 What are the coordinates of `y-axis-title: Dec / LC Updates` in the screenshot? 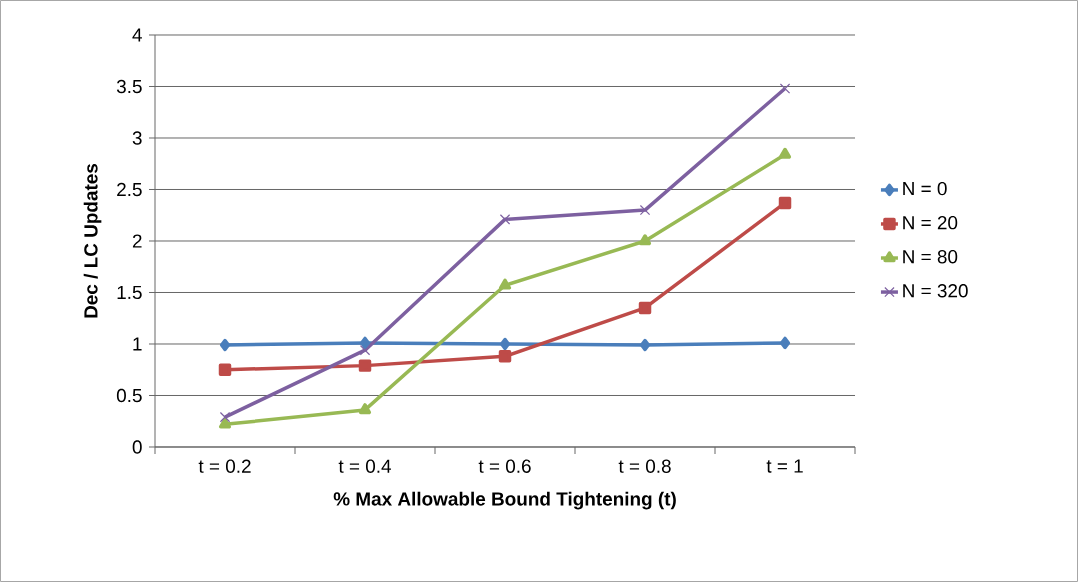 It's located at (92, 240).